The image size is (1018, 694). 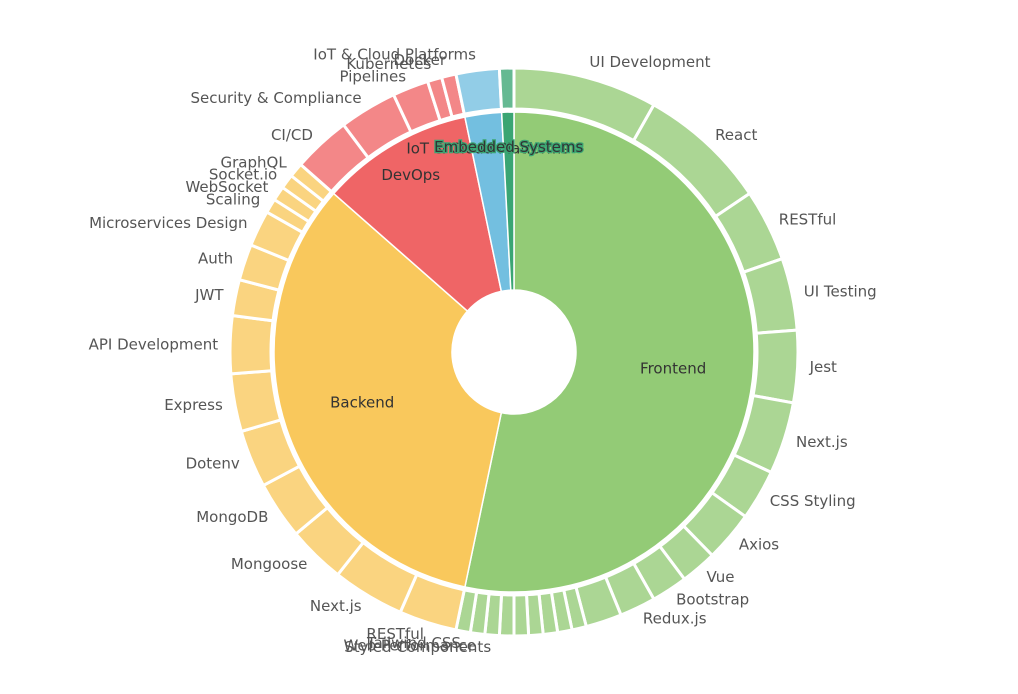 I want to click on inner-label-embedded-systems: Embedded Systems, so click(x=508, y=147).